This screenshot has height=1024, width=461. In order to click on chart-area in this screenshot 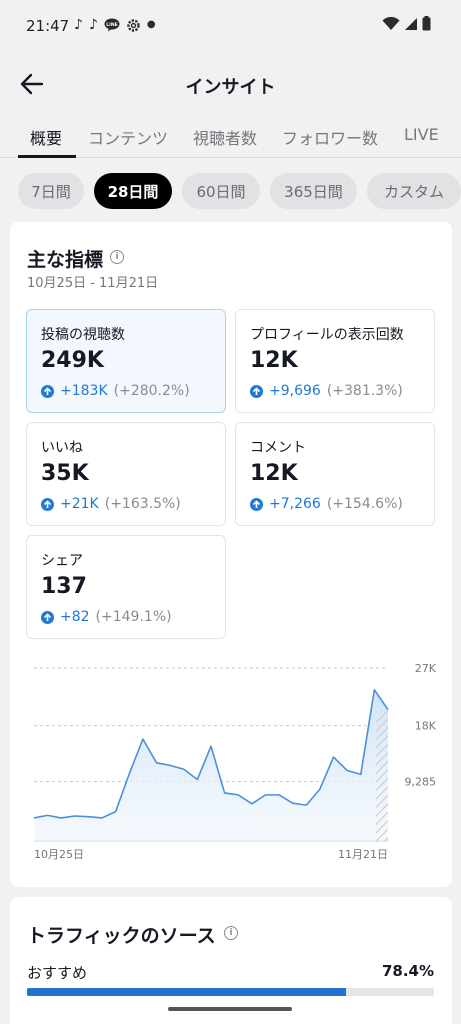, I will do `click(204, 765)`.